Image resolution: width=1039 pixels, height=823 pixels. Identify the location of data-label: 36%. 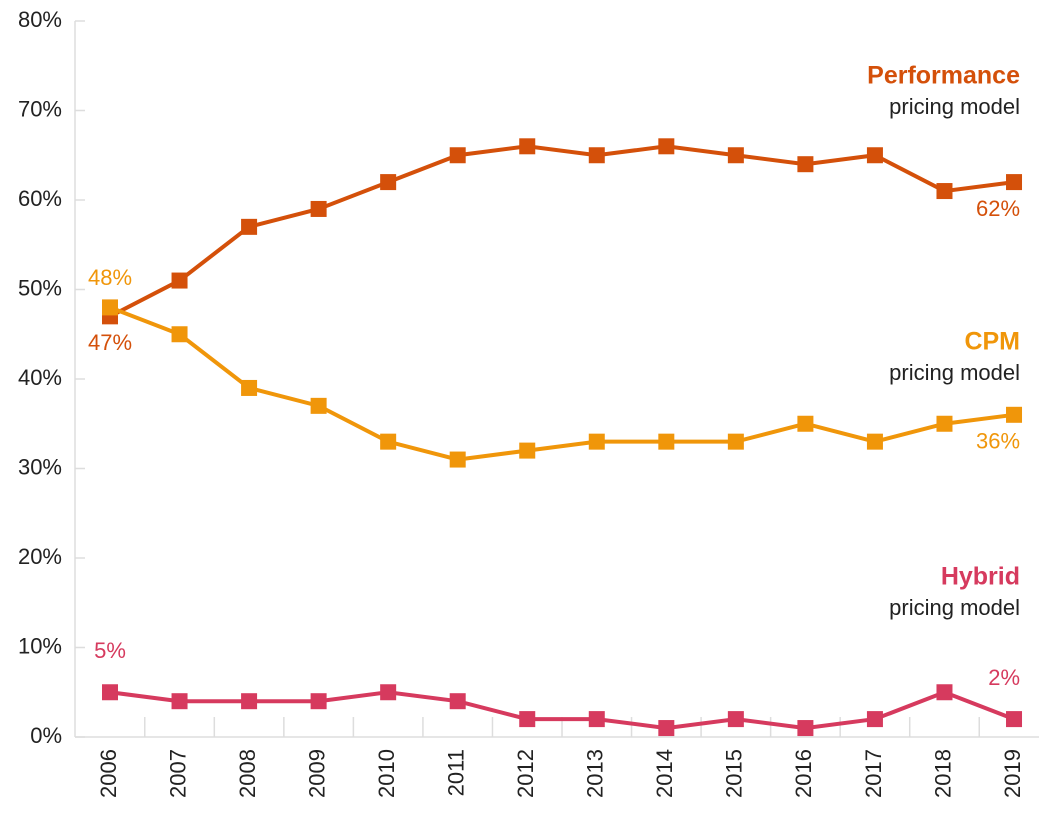
(998, 441).